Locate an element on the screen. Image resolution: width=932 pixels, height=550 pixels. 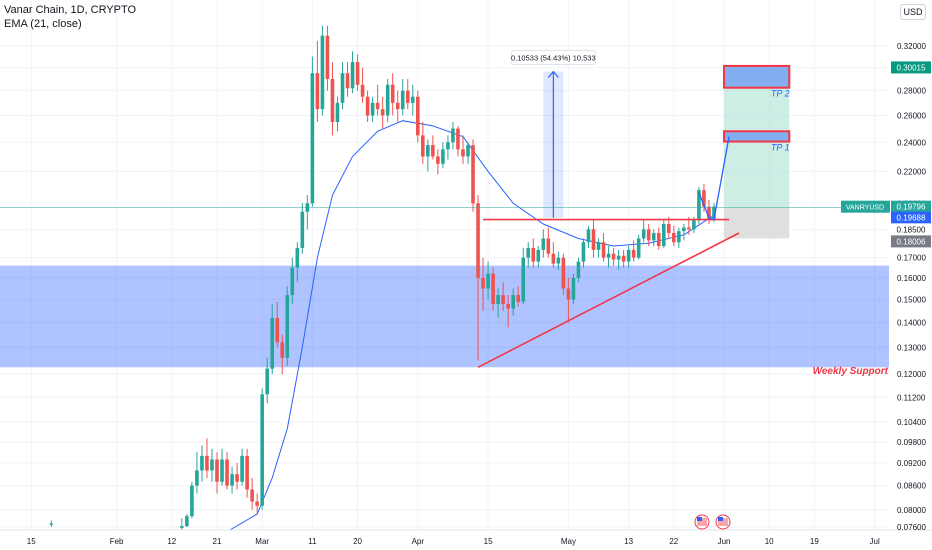
time-tick-label: Jul is located at coordinates (875, 541).